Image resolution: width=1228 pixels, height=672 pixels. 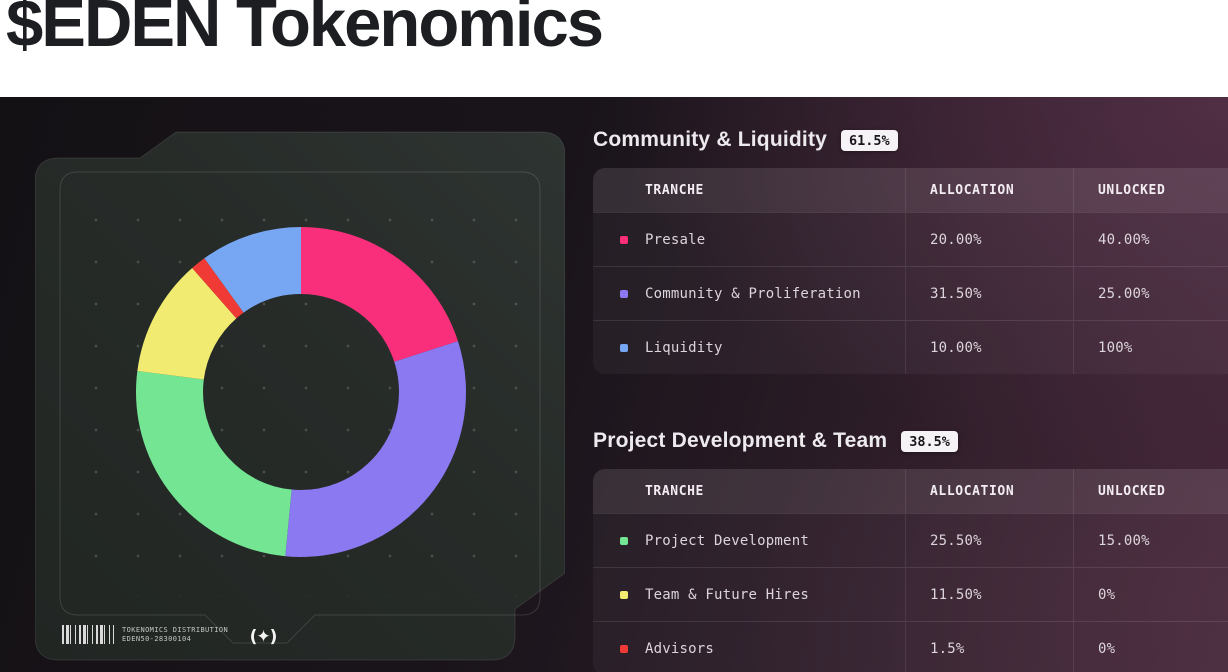 I want to click on table-row: Community & Proliferation 31.50% 25.00%, so click(x=910, y=293).